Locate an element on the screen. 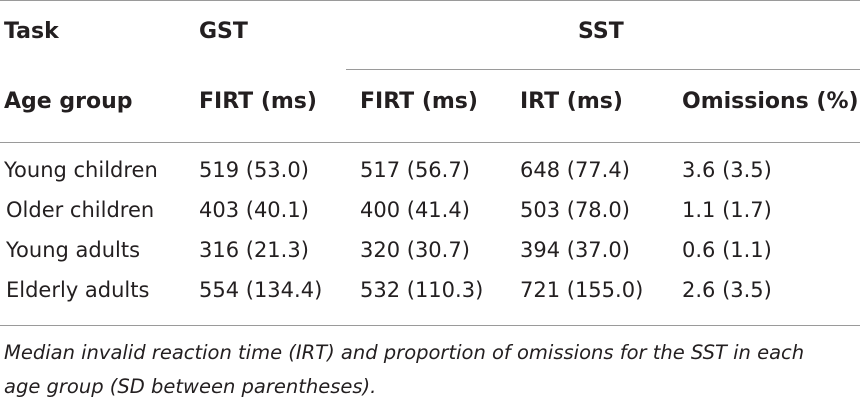 The height and width of the screenshot is (411, 860). header-irt: IRT (ms) is located at coordinates (571, 101).